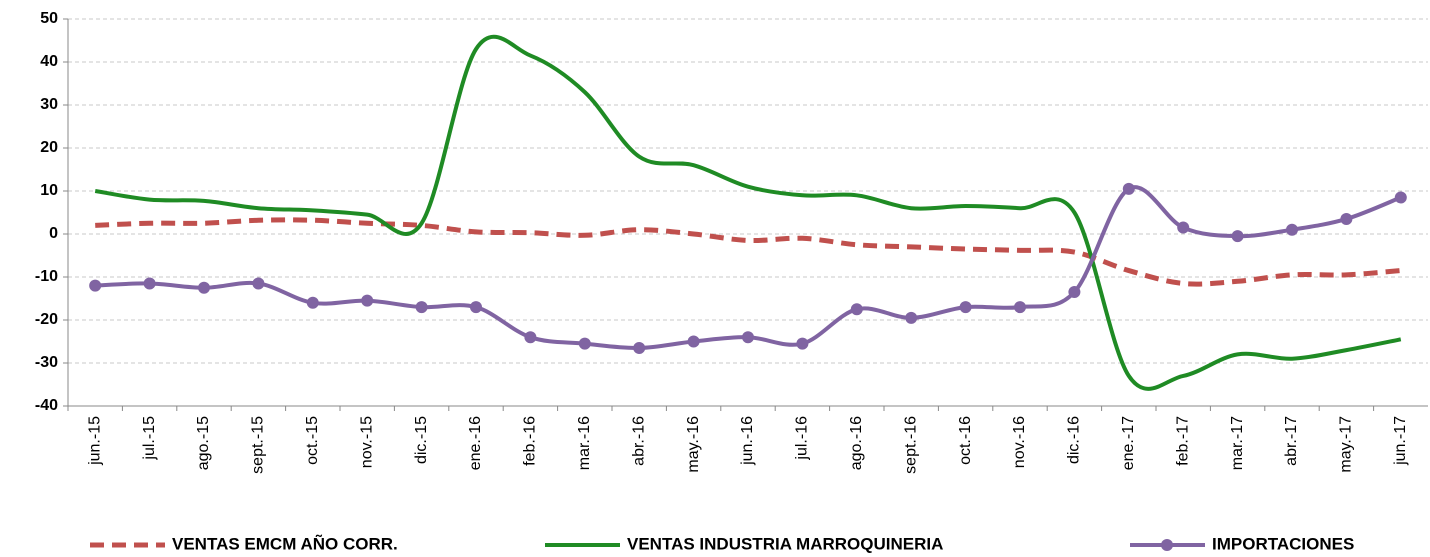  What do you see at coordinates (1400, 441) in the screenshot?
I see `x-tick-label: jun.-17` at bounding box center [1400, 441].